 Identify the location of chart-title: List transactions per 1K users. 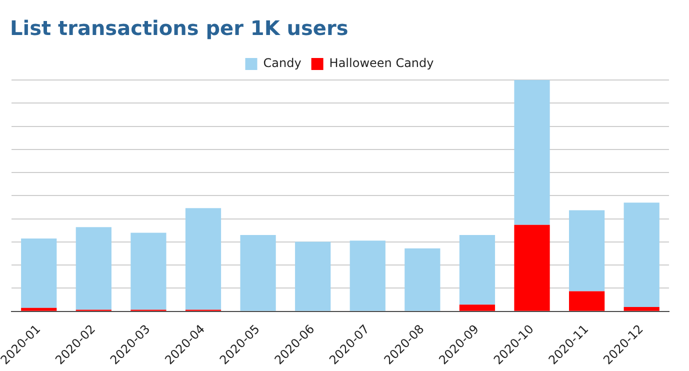
(179, 28).